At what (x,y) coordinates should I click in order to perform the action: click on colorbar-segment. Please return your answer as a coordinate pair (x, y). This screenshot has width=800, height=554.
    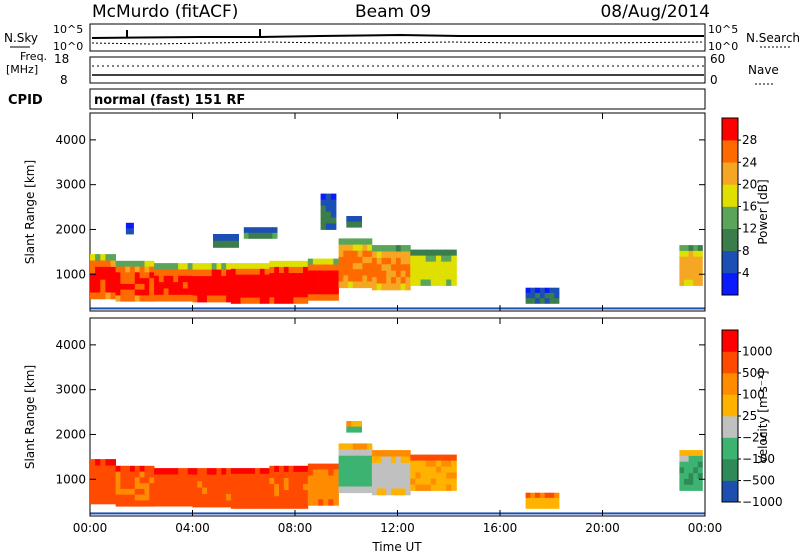
    Looking at the image, I should click on (730, 427).